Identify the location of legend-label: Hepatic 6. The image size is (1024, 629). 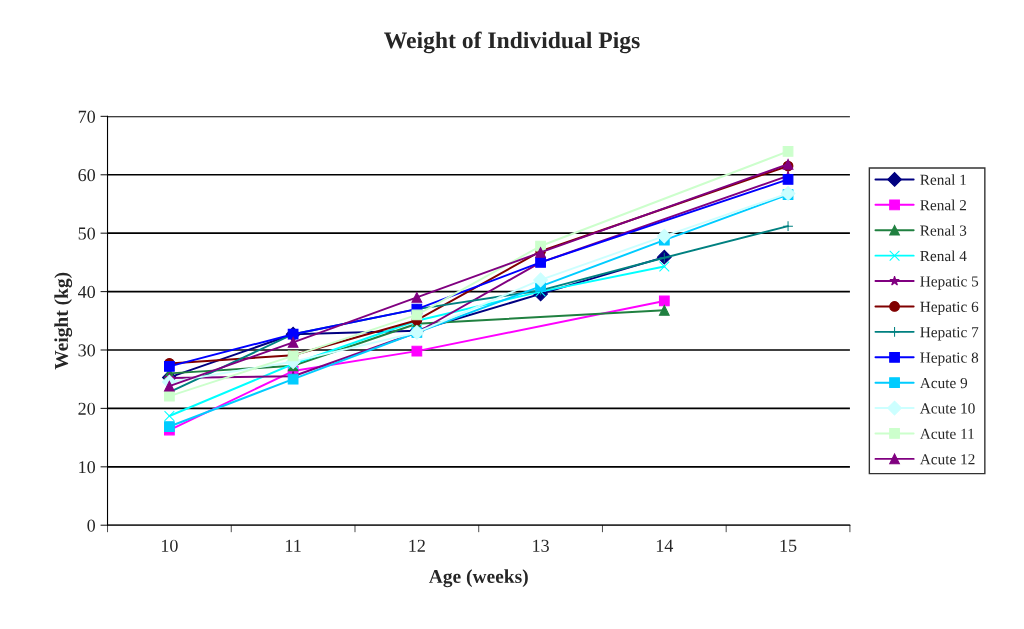
(949, 308).